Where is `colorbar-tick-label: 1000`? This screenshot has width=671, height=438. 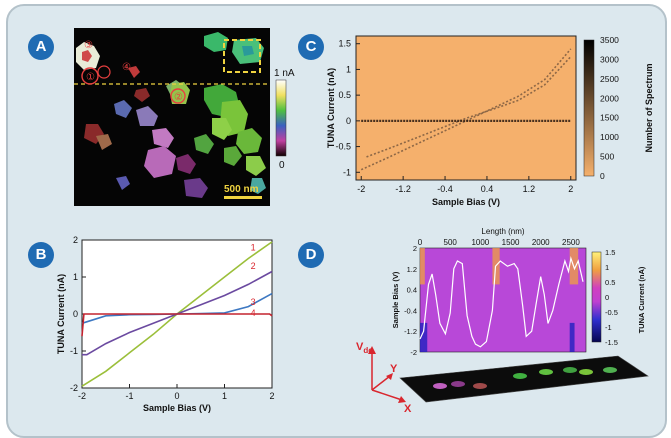
colorbar-tick-label: 1000 is located at coordinates (609, 137).